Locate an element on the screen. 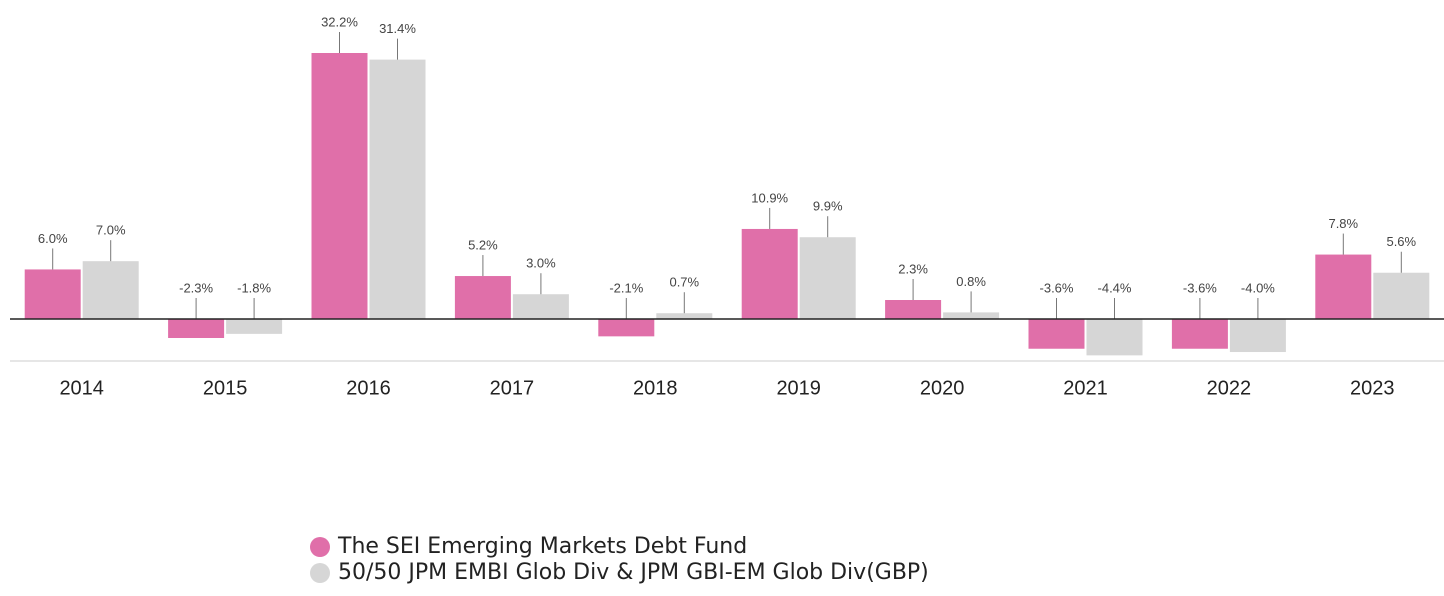  value-label: -2.3% is located at coordinates (196, 287).